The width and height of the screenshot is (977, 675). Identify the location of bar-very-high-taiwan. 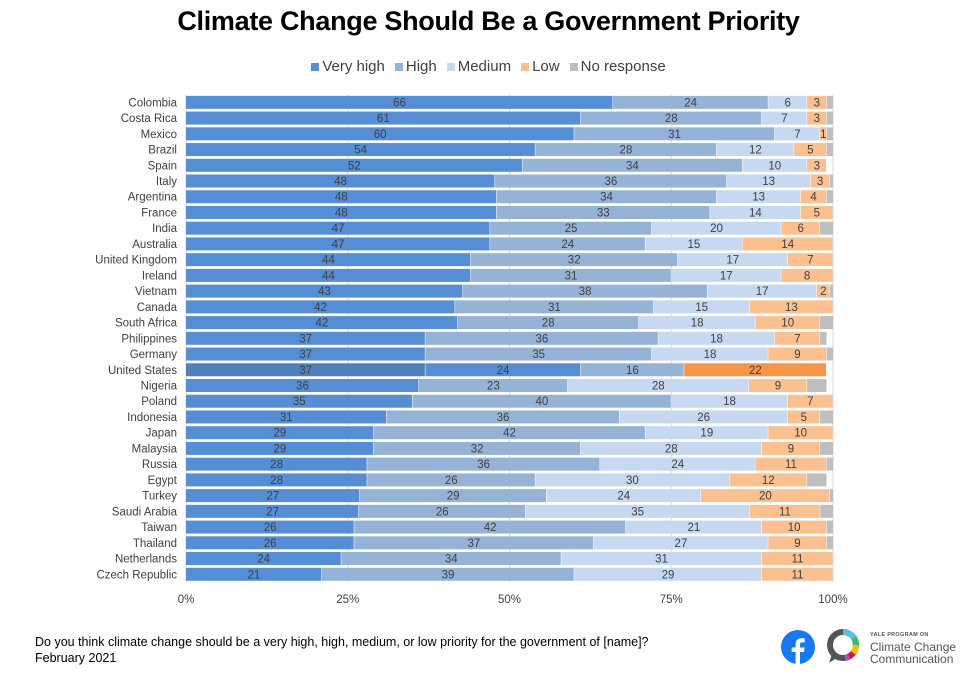
(270, 527).